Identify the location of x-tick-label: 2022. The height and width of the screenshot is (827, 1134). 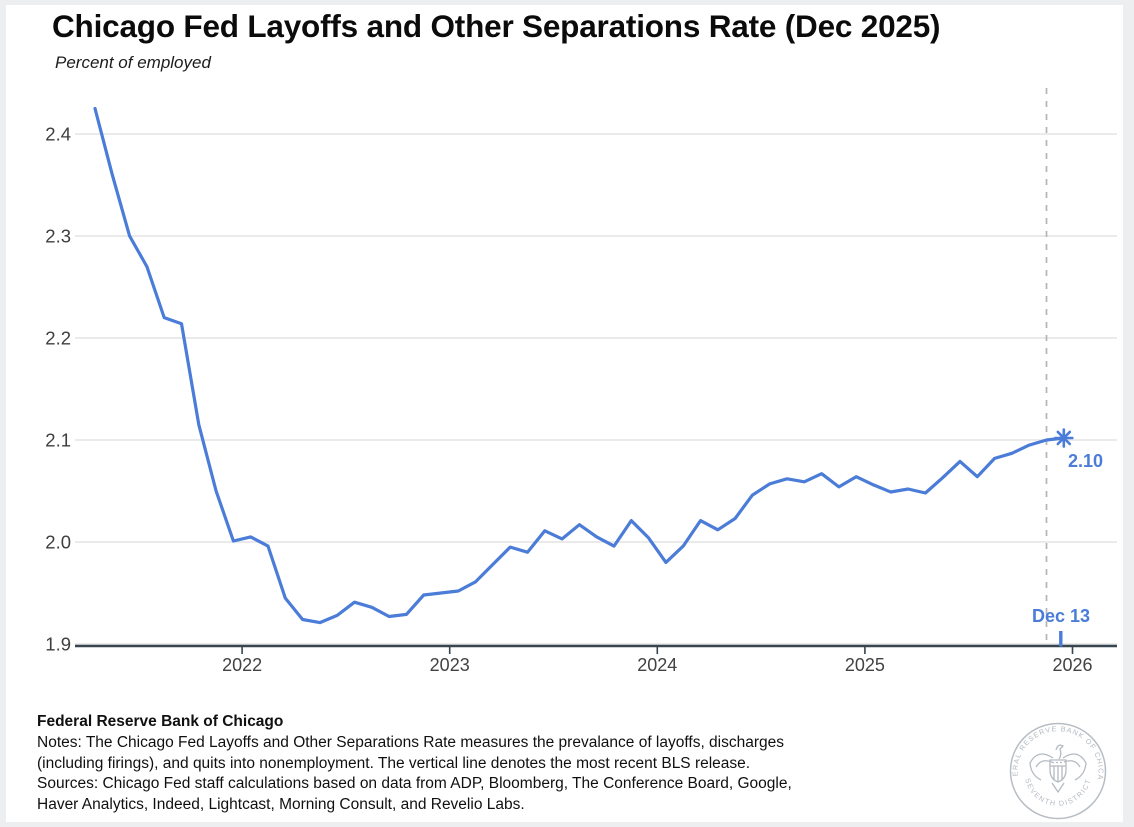
(242, 665).